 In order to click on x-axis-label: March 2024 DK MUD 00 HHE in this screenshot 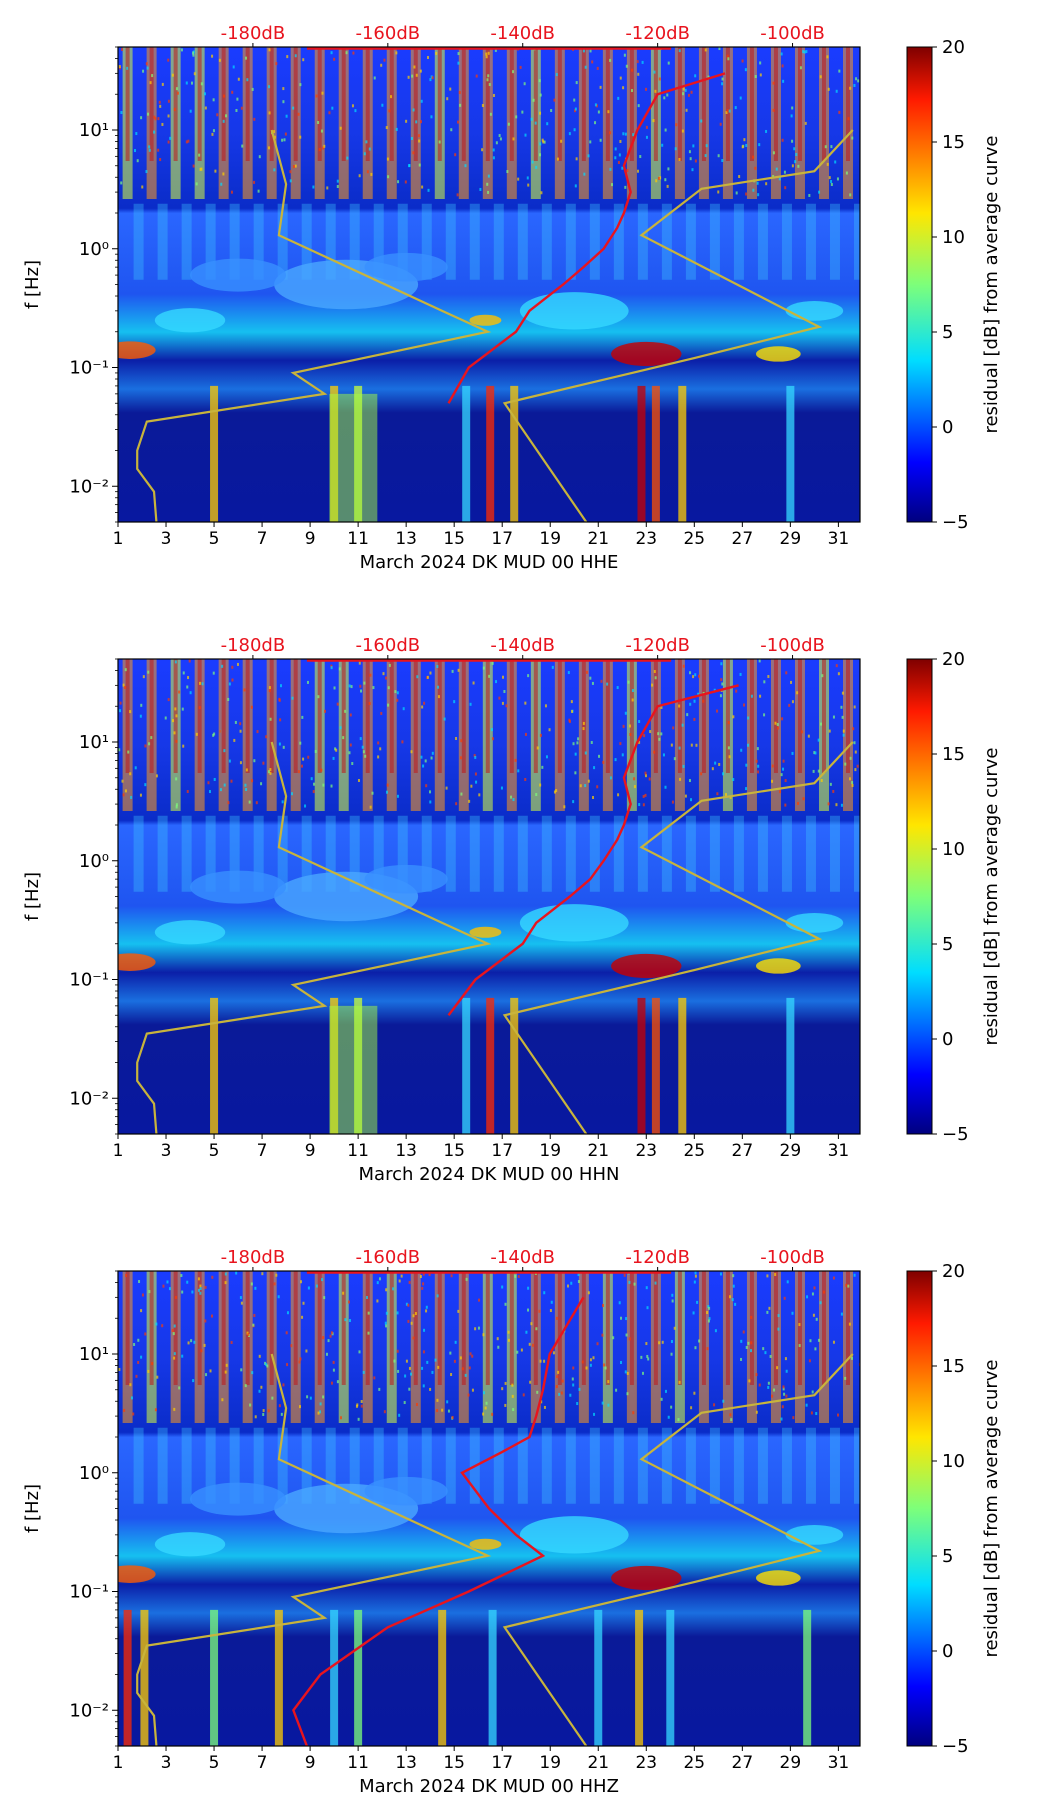, I will do `click(489, 562)`.